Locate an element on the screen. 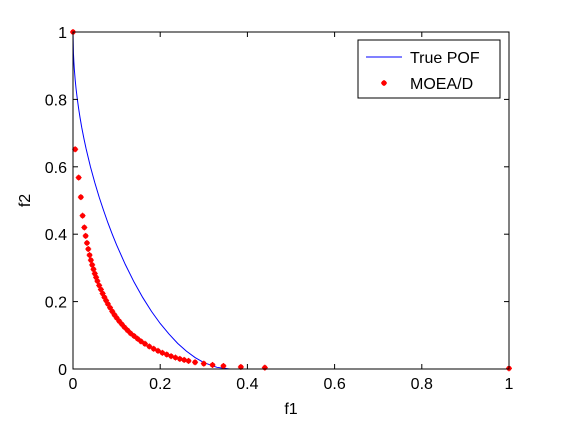 The image size is (561, 425). y-tick-label: 0.2 is located at coordinates (56, 303).